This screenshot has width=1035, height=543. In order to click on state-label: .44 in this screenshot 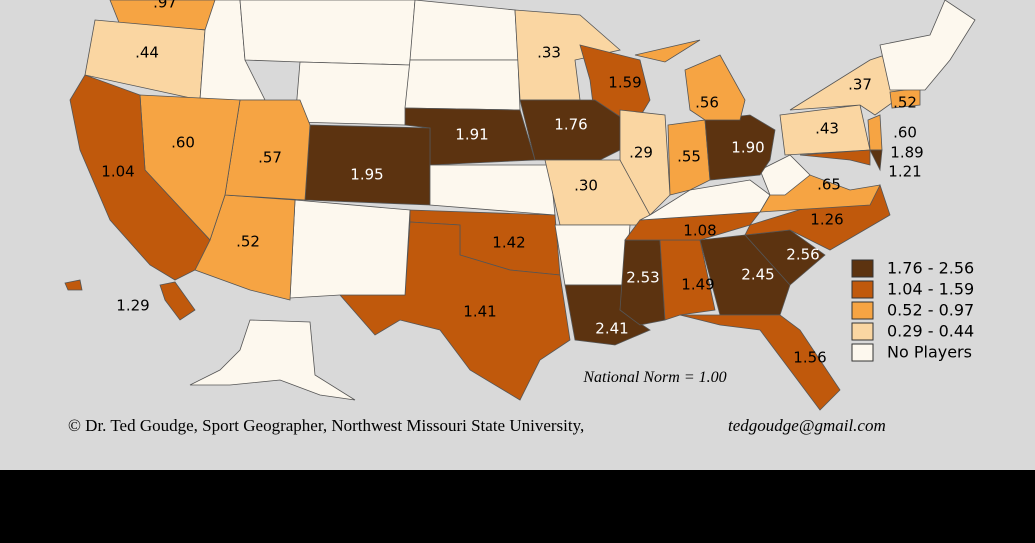, I will do `click(147, 53)`.